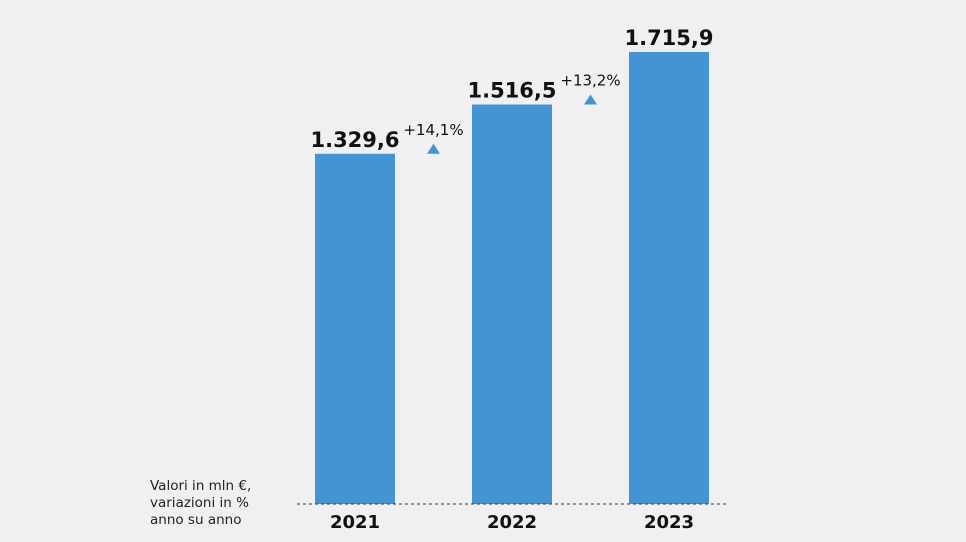 Image resolution: width=966 pixels, height=542 pixels. I want to click on bar-2023, so click(669, 278).